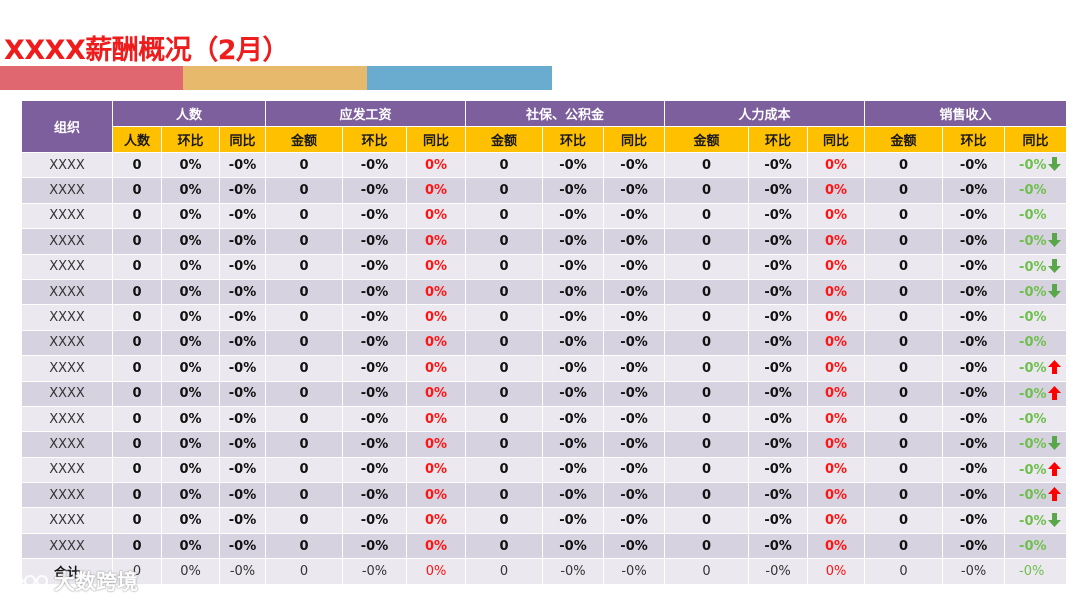 This screenshot has height=602, width=1080. Describe the element at coordinates (1054, 367) in the screenshot. I see `arrow-up-icon` at that location.